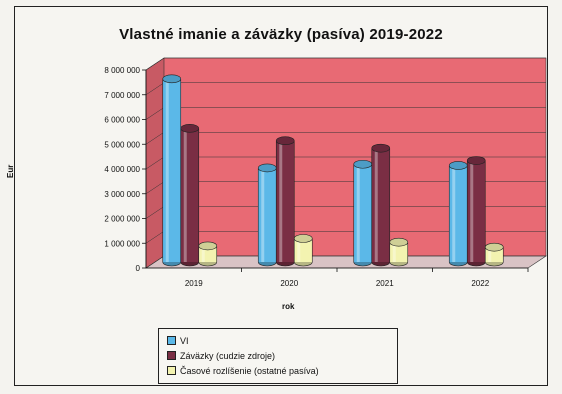 This screenshot has width=562, height=394. Describe the element at coordinates (171, 340) in the screenshot. I see `legend-swatch-vi` at that location.